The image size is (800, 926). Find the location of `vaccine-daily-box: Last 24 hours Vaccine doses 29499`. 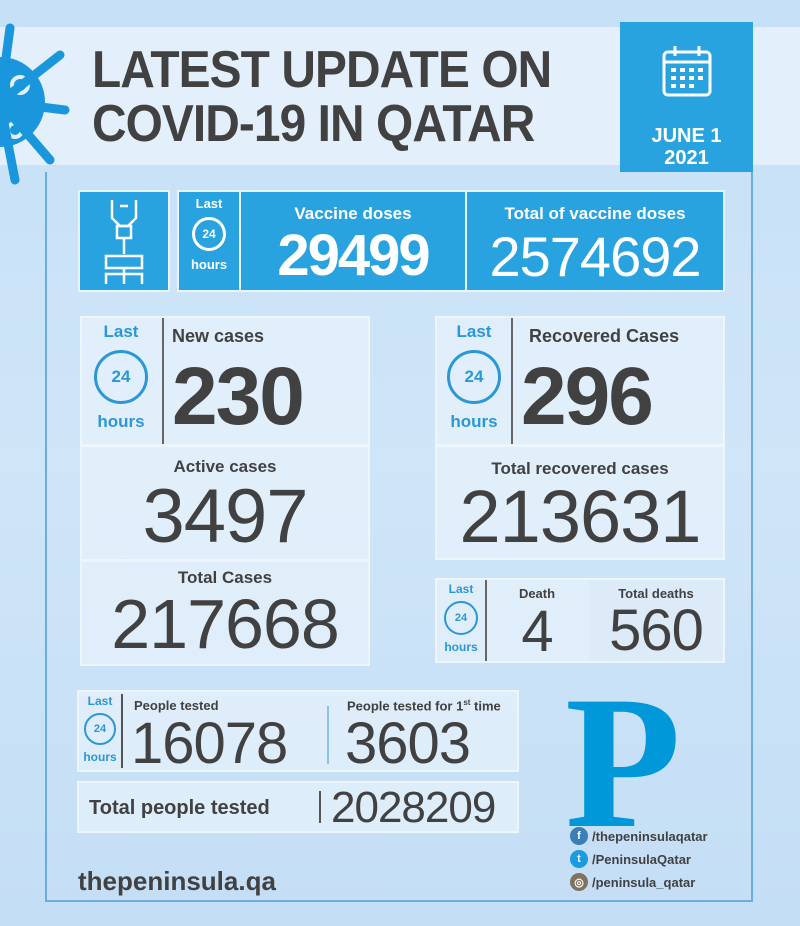

vaccine-daily-box: Last 24 hours Vaccine doses 29499 is located at coordinates (322, 241).